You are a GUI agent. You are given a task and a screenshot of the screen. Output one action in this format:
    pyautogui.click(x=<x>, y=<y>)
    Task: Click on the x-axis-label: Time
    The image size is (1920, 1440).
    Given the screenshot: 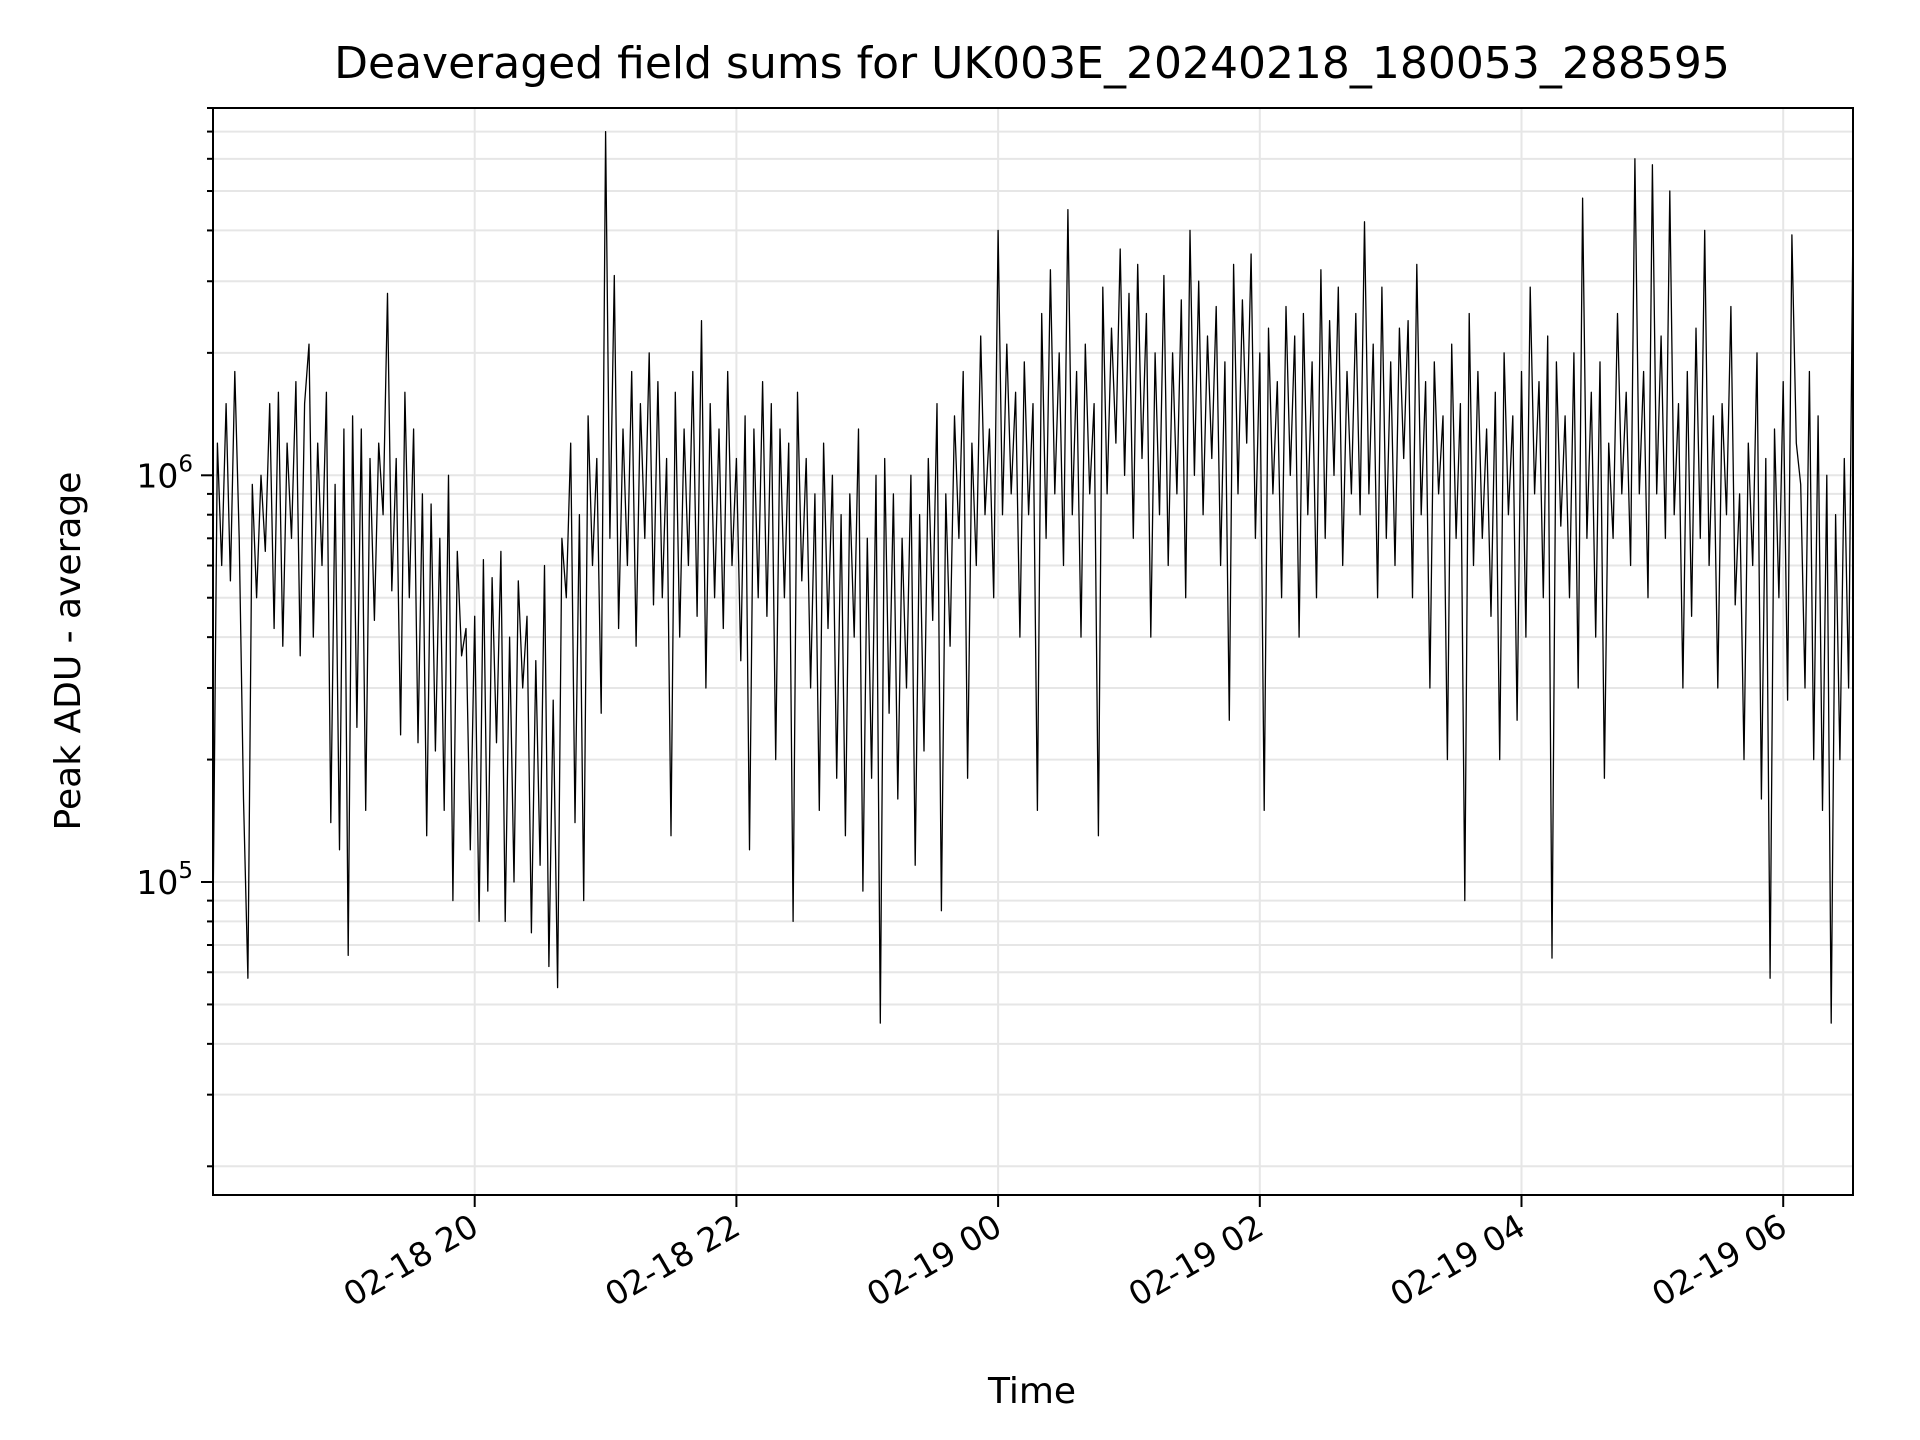 What is the action you would take?
    pyautogui.click(x=1031, y=1391)
    